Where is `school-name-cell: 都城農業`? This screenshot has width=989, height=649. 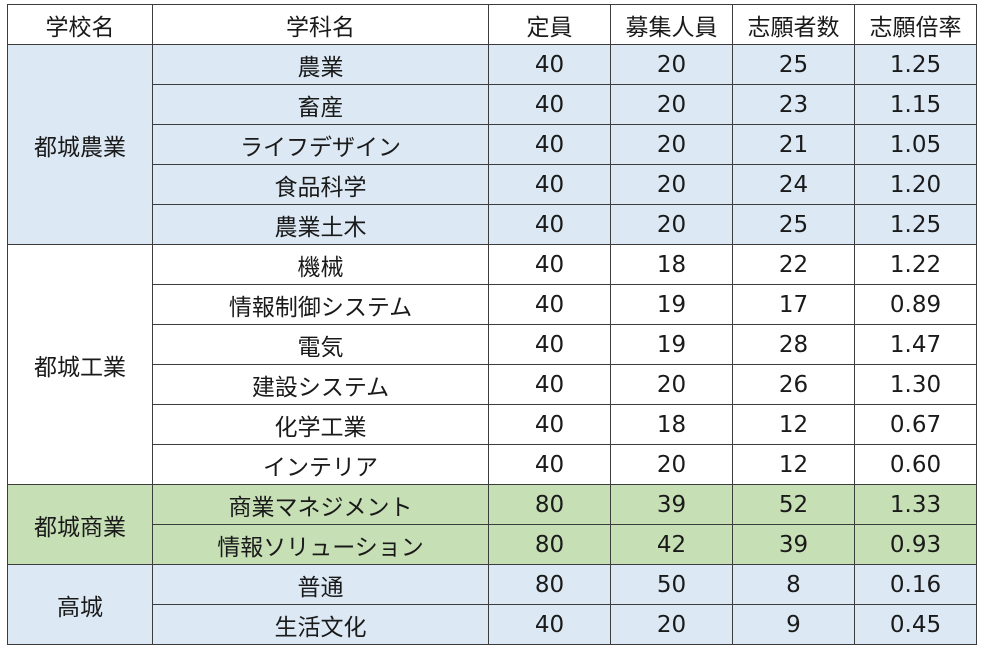 school-name-cell: 都城農業 is located at coordinates (80, 144).